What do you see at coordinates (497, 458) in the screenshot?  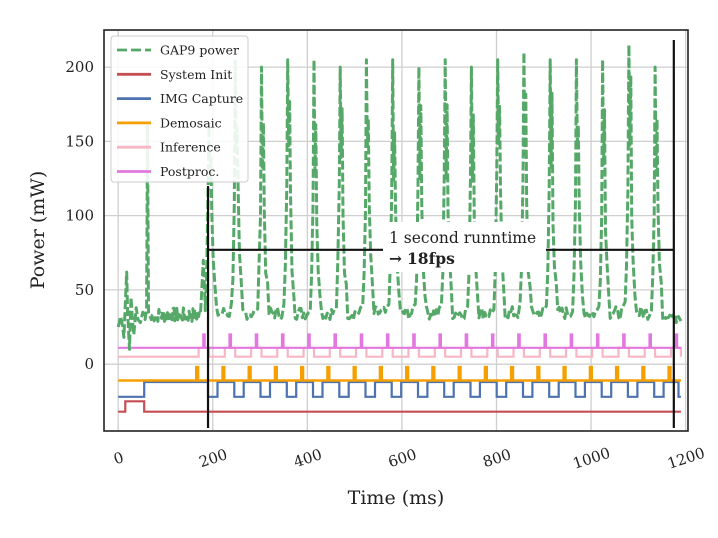 I see `x-tick-label: 800` at bounding box center [497, 458].